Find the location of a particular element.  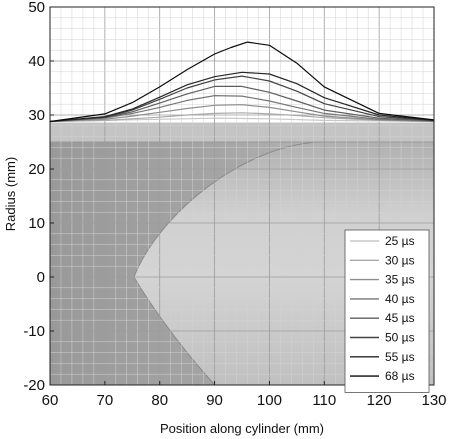

x-tick-label: 130 is located at coordinates (433, 400).